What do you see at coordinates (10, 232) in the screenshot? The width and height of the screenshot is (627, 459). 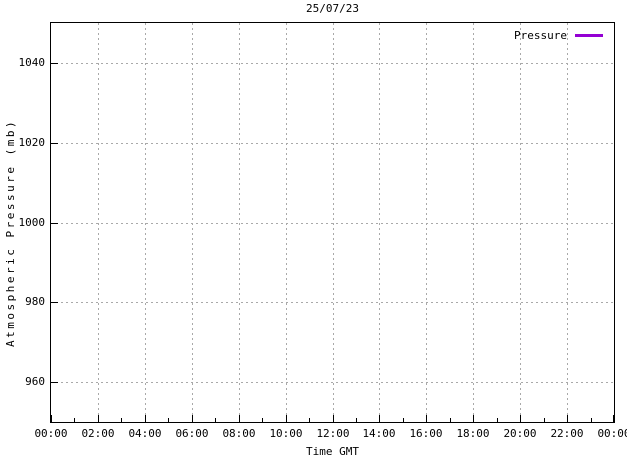 I see `y-axis-label: Atmospheric Pressure (mb)` at bounding box center [10, 232].